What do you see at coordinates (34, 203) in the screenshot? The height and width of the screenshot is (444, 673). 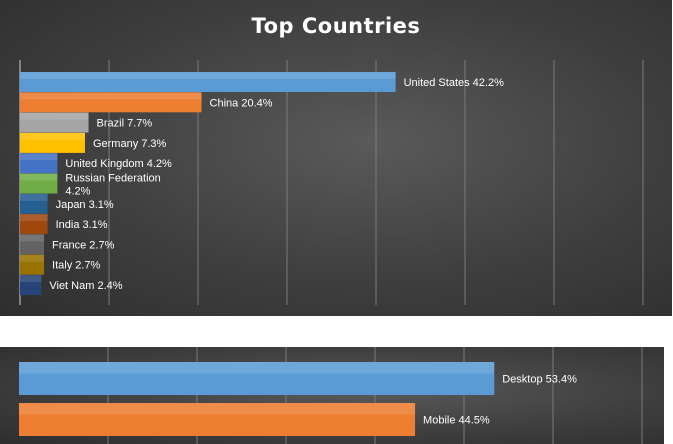 I see `bar-japan` at bounding box center [34, 203].